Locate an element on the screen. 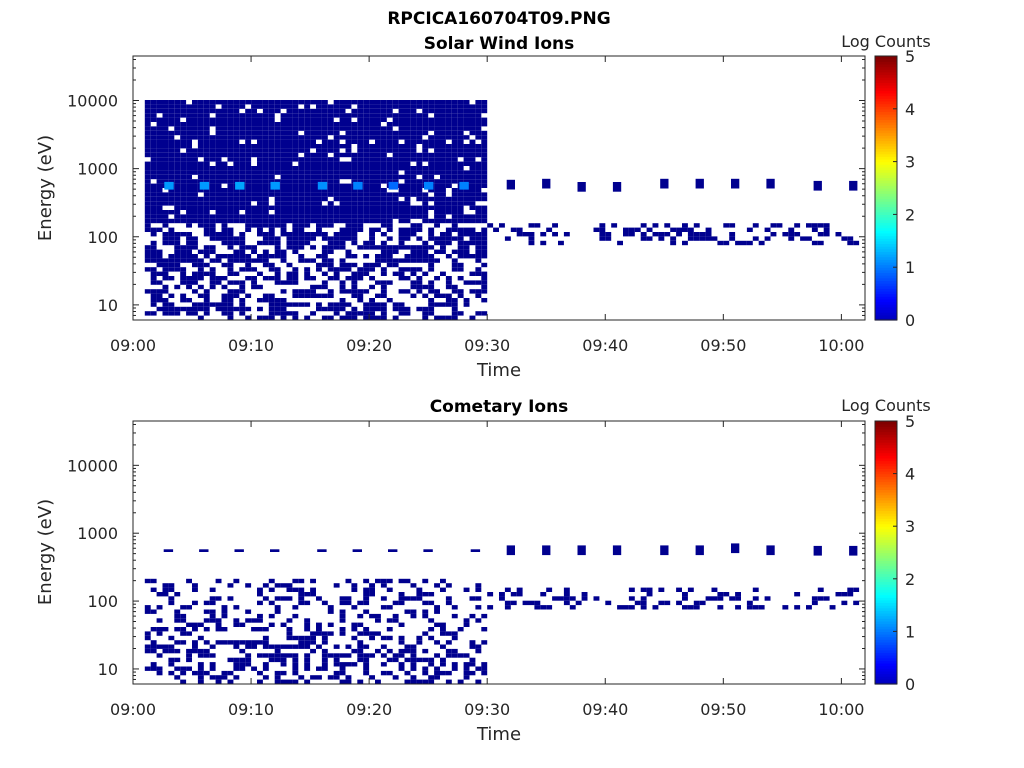 The image size is (1024, 768). x-tick-label: 09:20 is located at coordinates (369, 345).